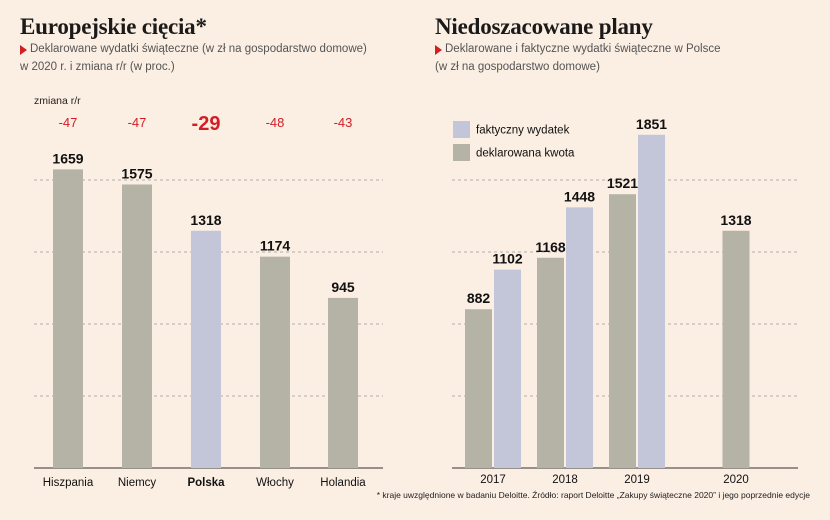  What do you see at coordinates (206, 124) in the screenshot?
I see `change-yoy-label: -29` at bounding box center [206, 124].